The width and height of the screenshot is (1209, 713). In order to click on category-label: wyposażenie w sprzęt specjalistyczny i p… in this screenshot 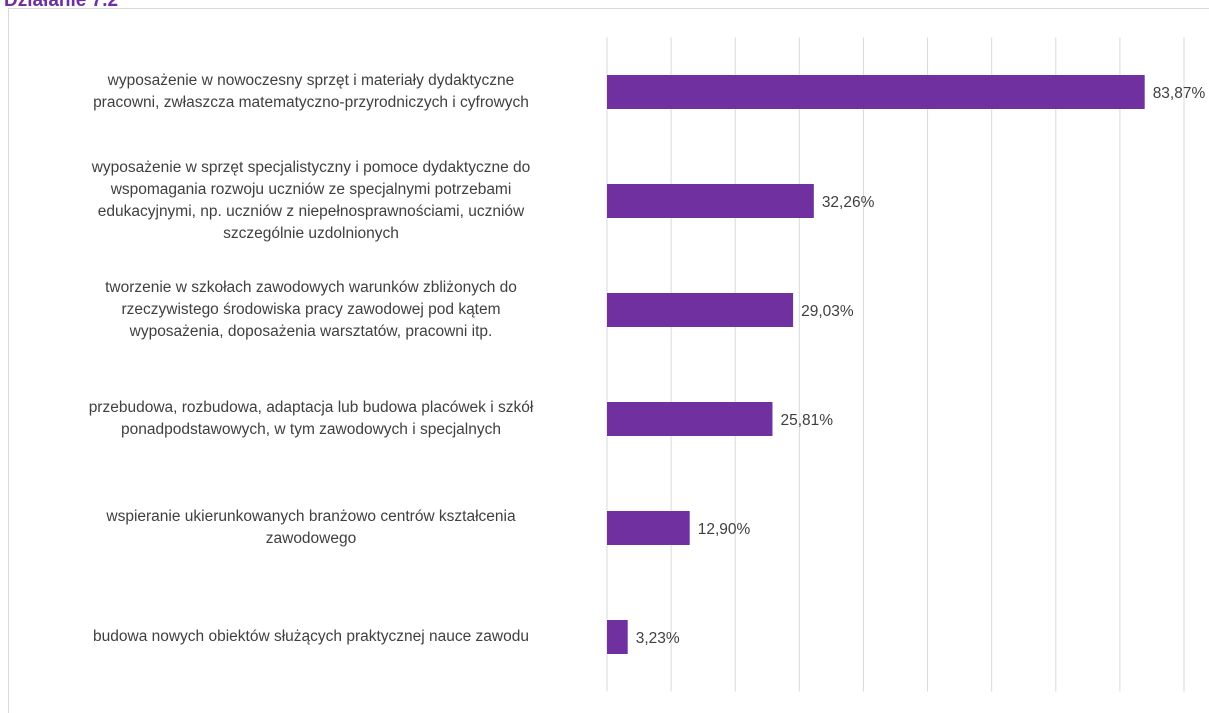, I will do `click(311, 200)`.